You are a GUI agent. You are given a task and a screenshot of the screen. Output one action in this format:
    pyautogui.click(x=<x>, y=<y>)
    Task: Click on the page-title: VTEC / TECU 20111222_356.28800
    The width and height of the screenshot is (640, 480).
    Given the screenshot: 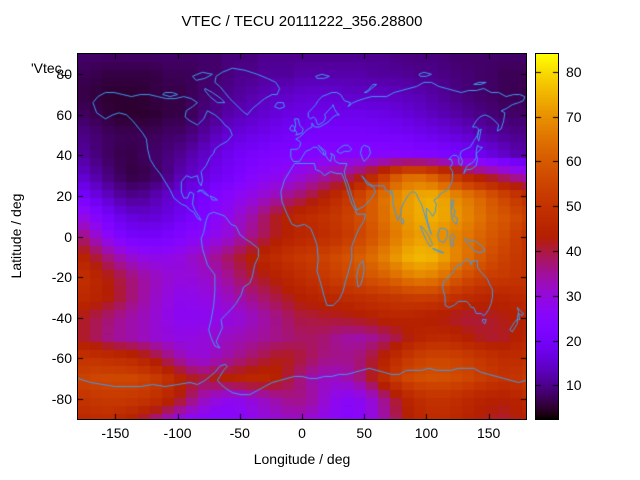 What is the action you would take?
    pyautogui.click(x=302, y=21)
    